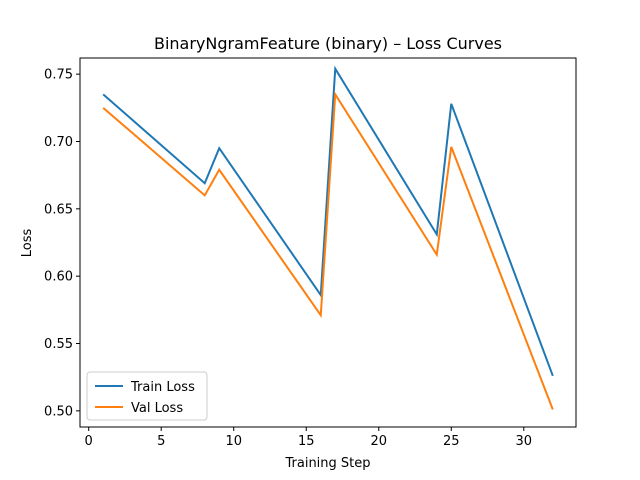 This screenshot has height=480, width=640. What do you see at coordinates (378, 441) in the screenshot?
I see `x-tick-label: 20` at bounding box center [378, 441].